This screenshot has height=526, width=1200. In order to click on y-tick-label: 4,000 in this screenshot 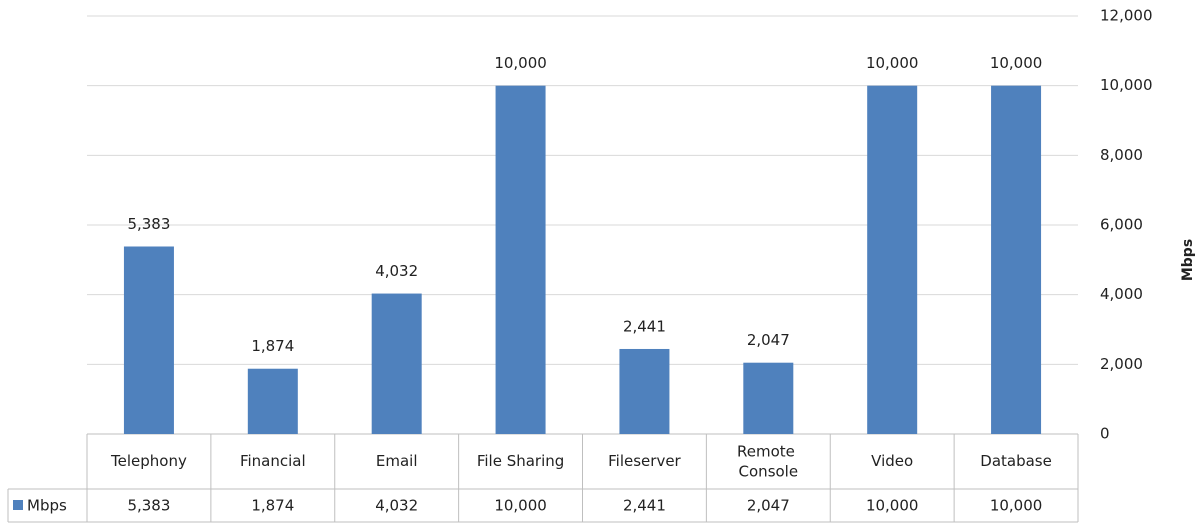, I will do `click(1121, 294)`.